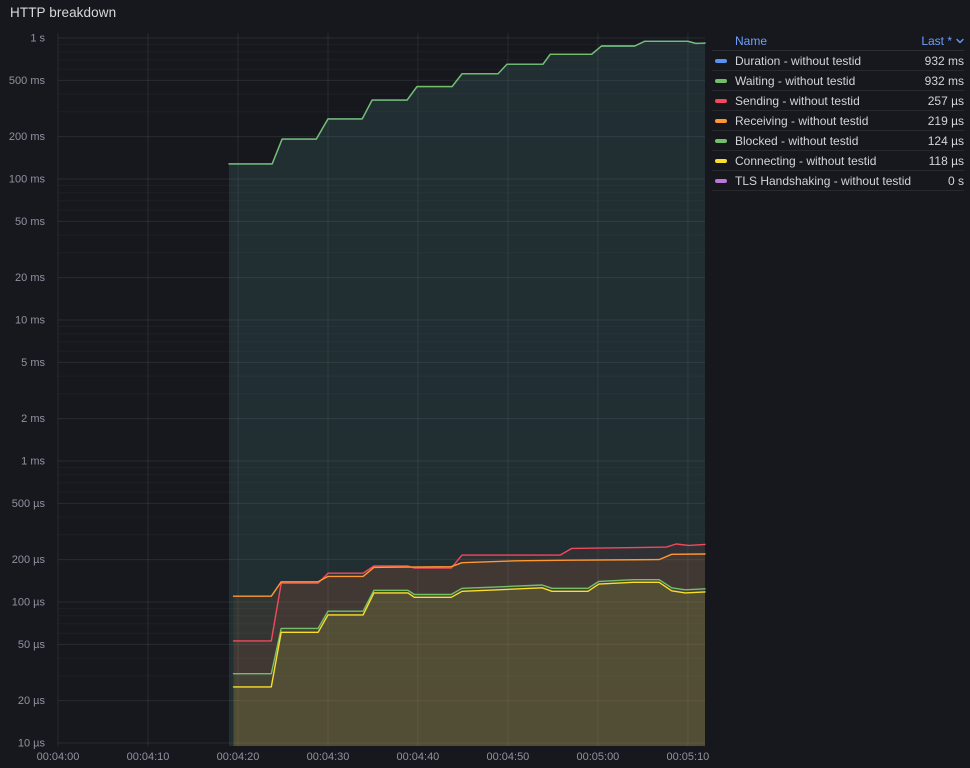  Describe the element at coordinates (27, 137) in the screenshot. I see `y-axis-tick-label: 200 ms` at that location.